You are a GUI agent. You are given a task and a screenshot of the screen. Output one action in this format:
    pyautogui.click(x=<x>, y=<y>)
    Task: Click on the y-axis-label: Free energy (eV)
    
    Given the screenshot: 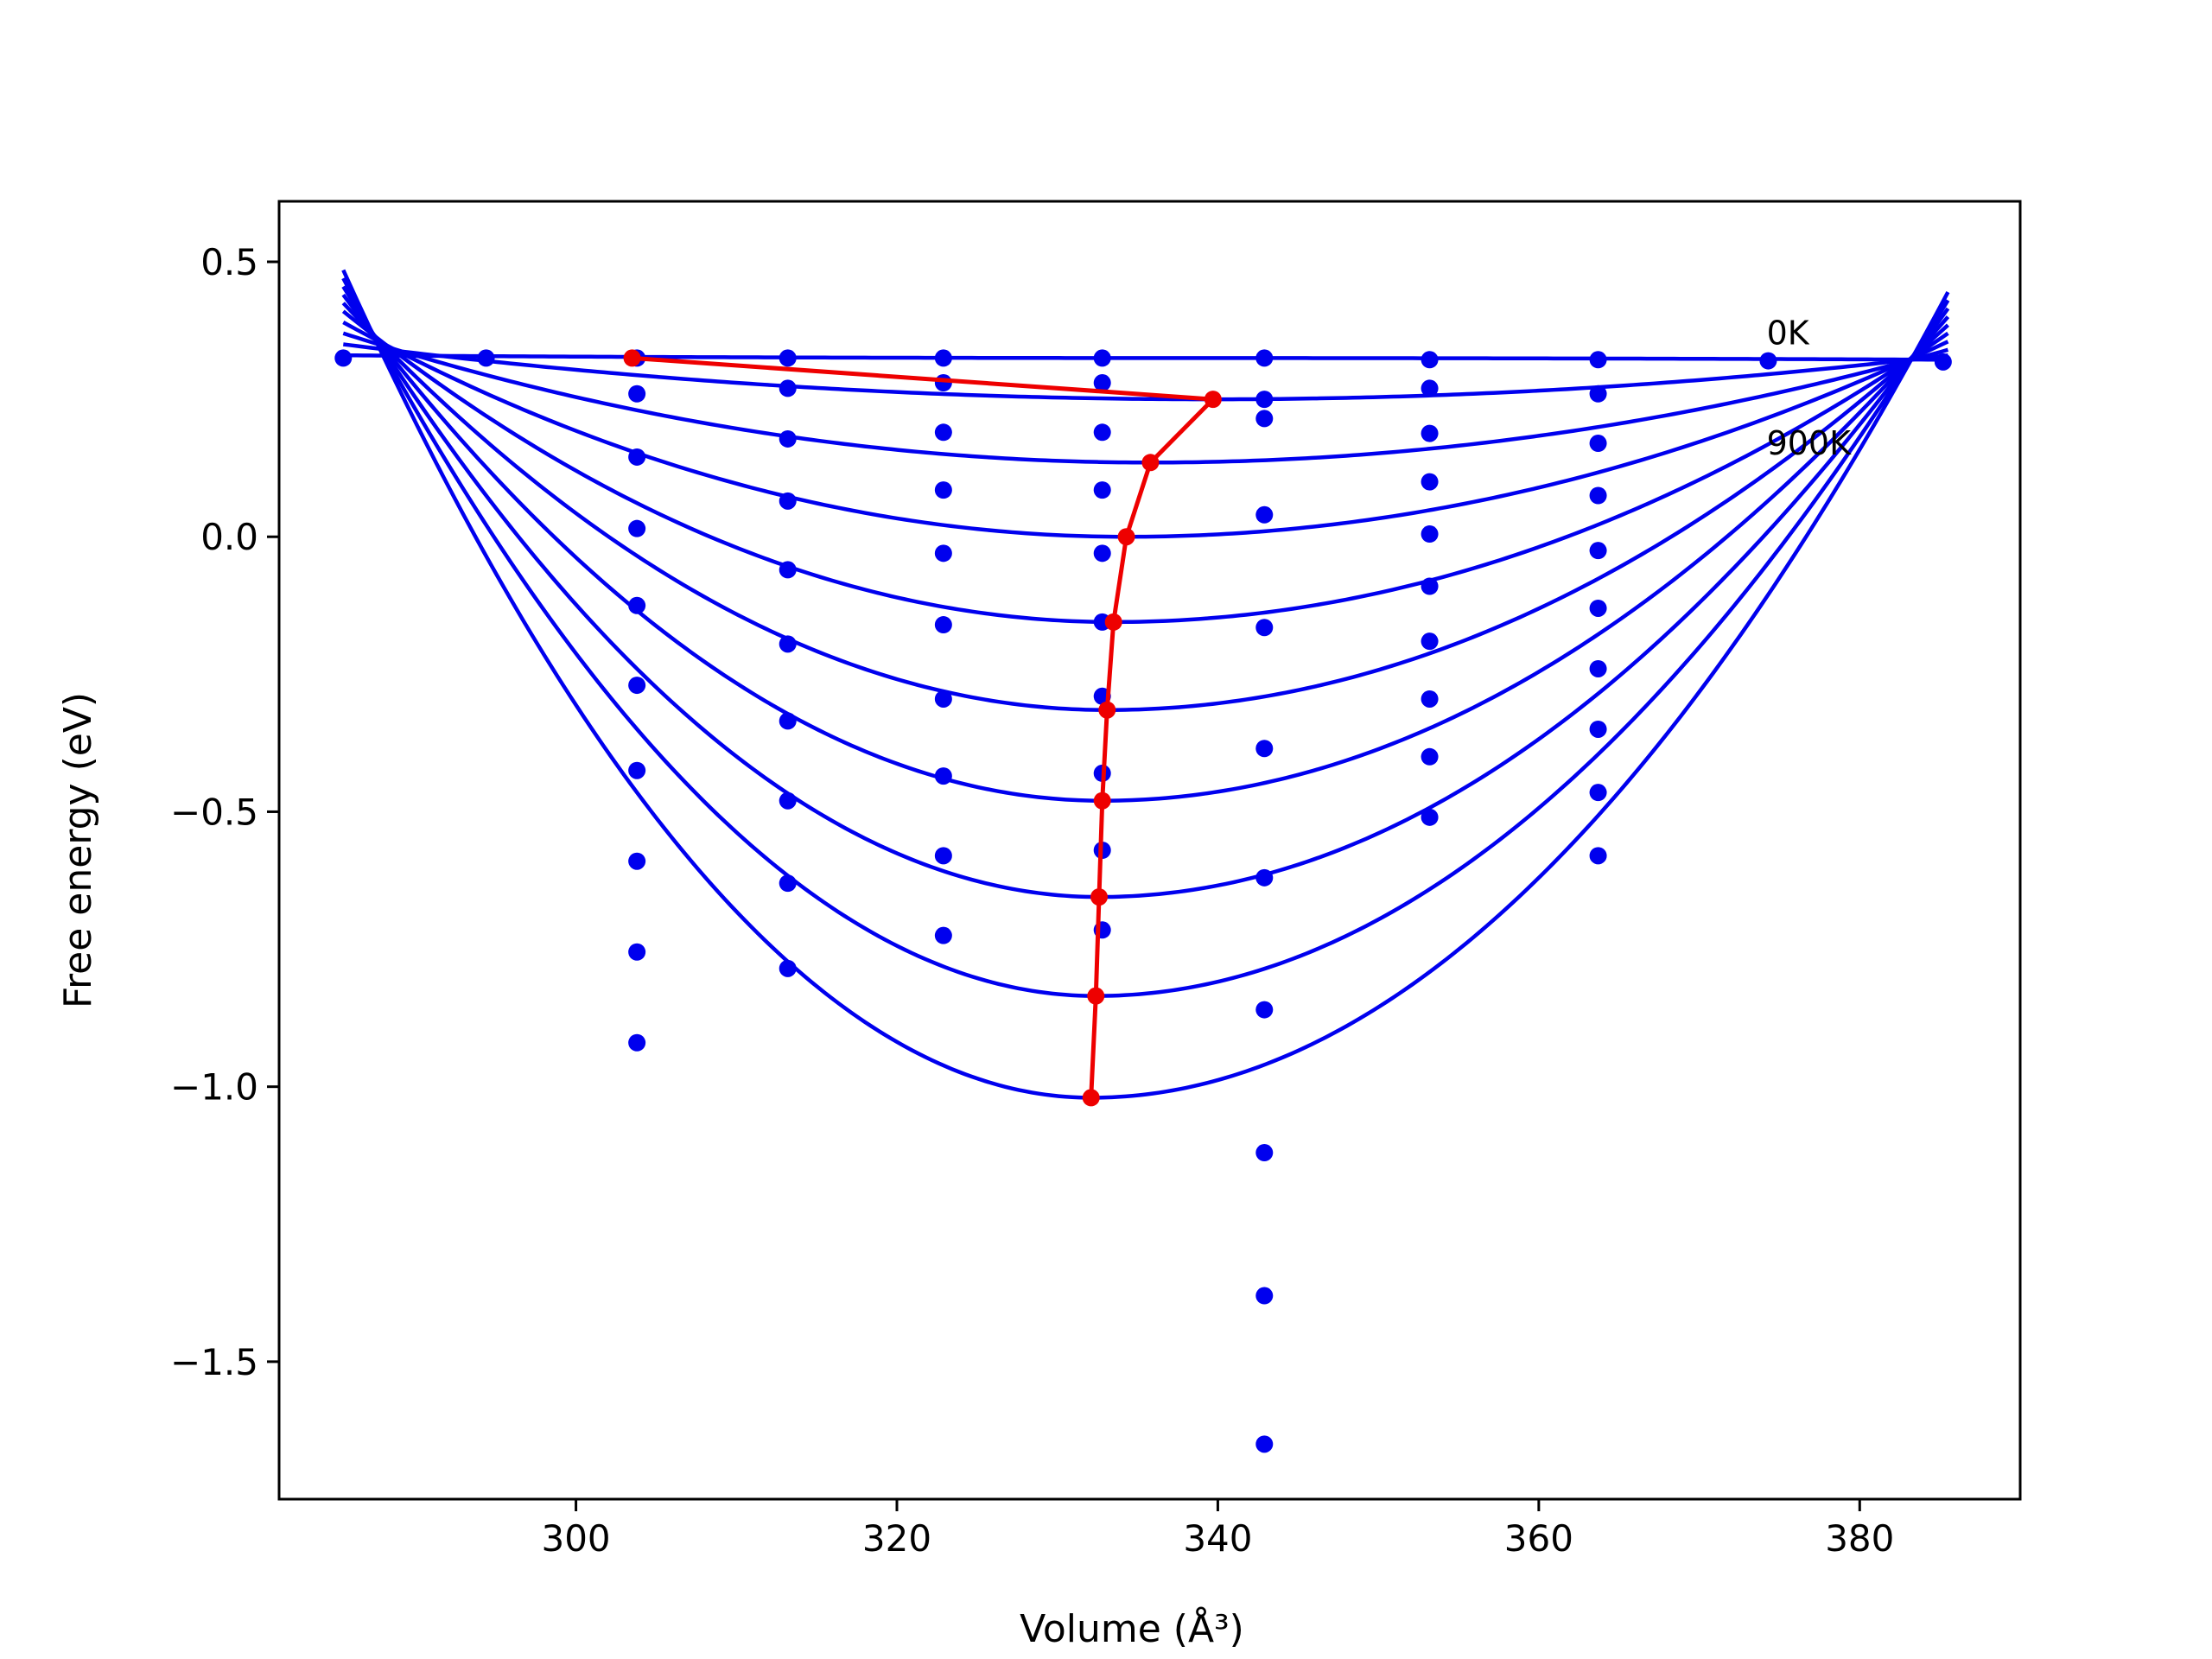 What is the action you would take?
    pyautogui.click(x=78, y=850)
    